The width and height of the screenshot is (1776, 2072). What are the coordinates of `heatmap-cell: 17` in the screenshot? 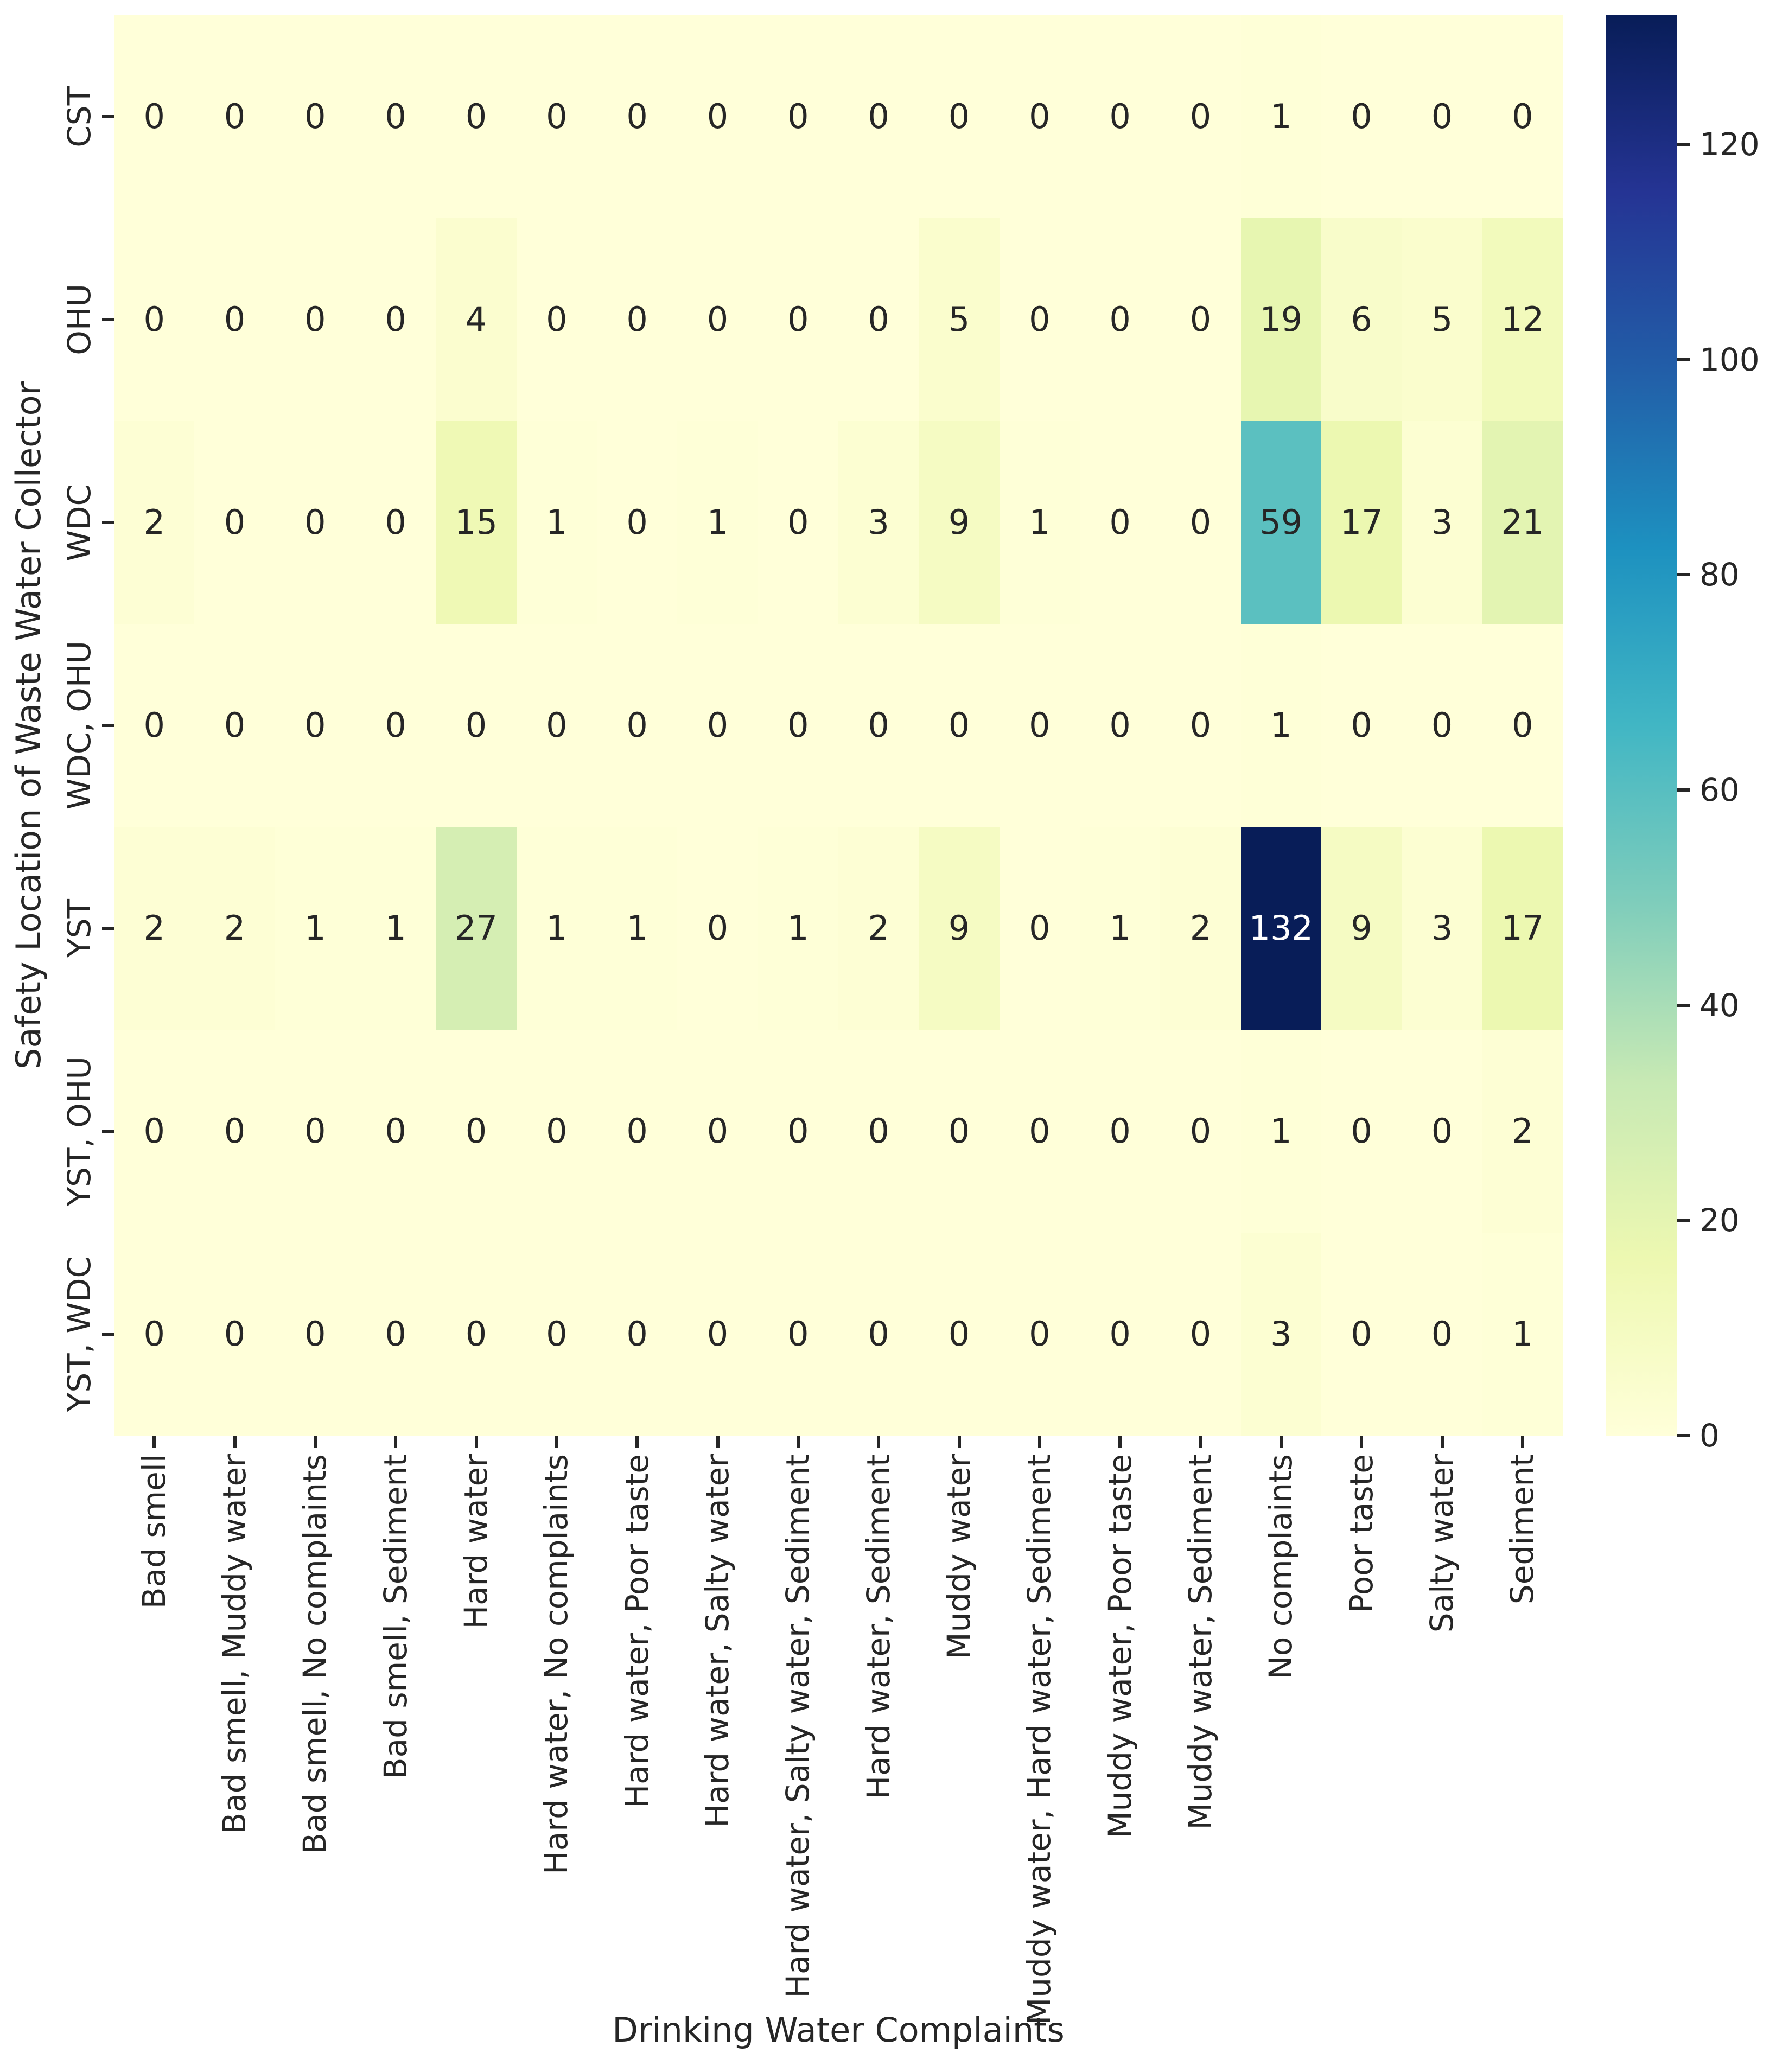 It's located at (1522, 928).